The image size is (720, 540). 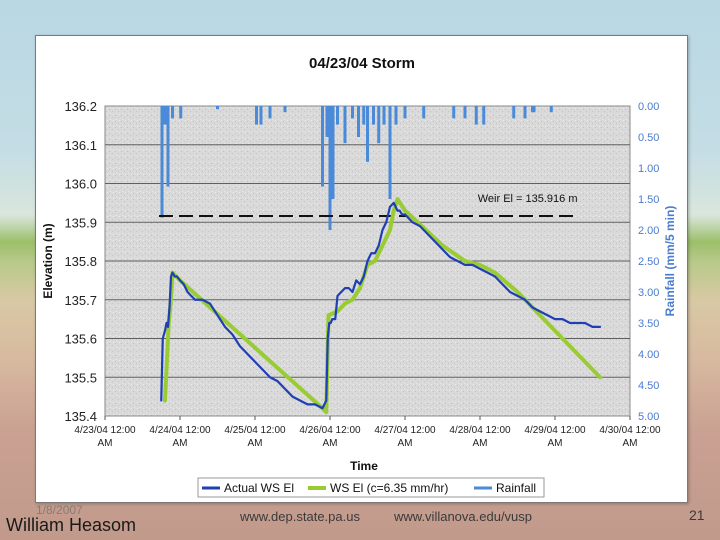 I want to click on y-tick-label: 135.8, so click(x=80, y=261).